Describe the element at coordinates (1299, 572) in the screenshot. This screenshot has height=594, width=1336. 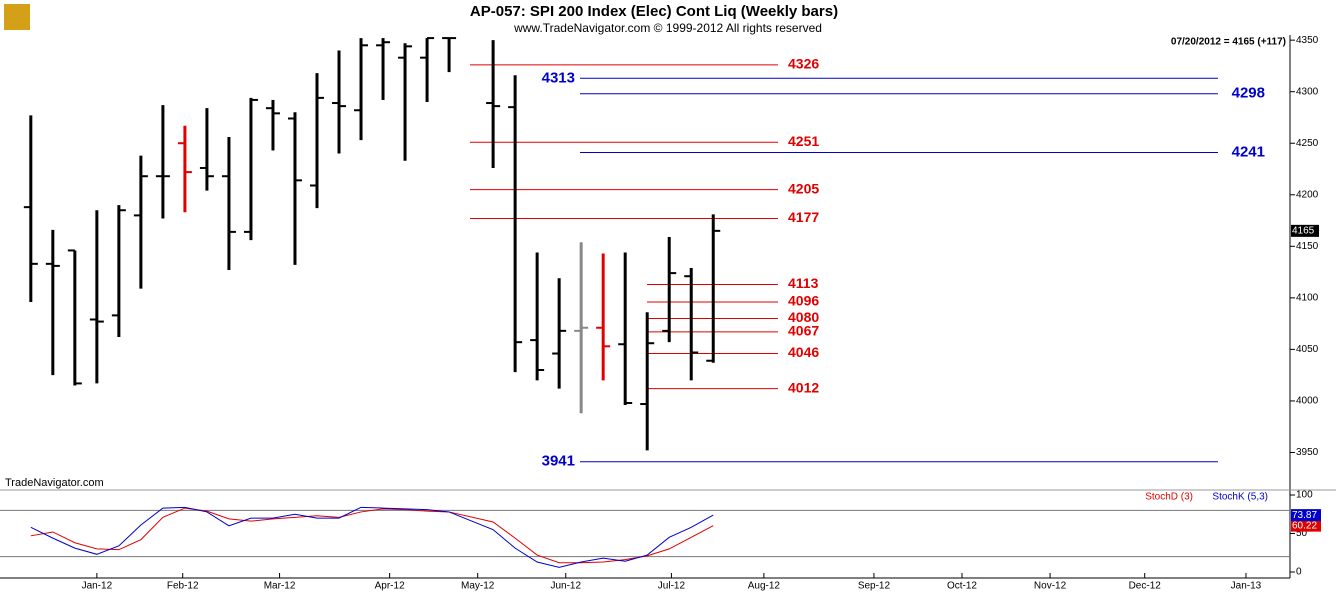
I see `y-tick-label: 0` at that location.